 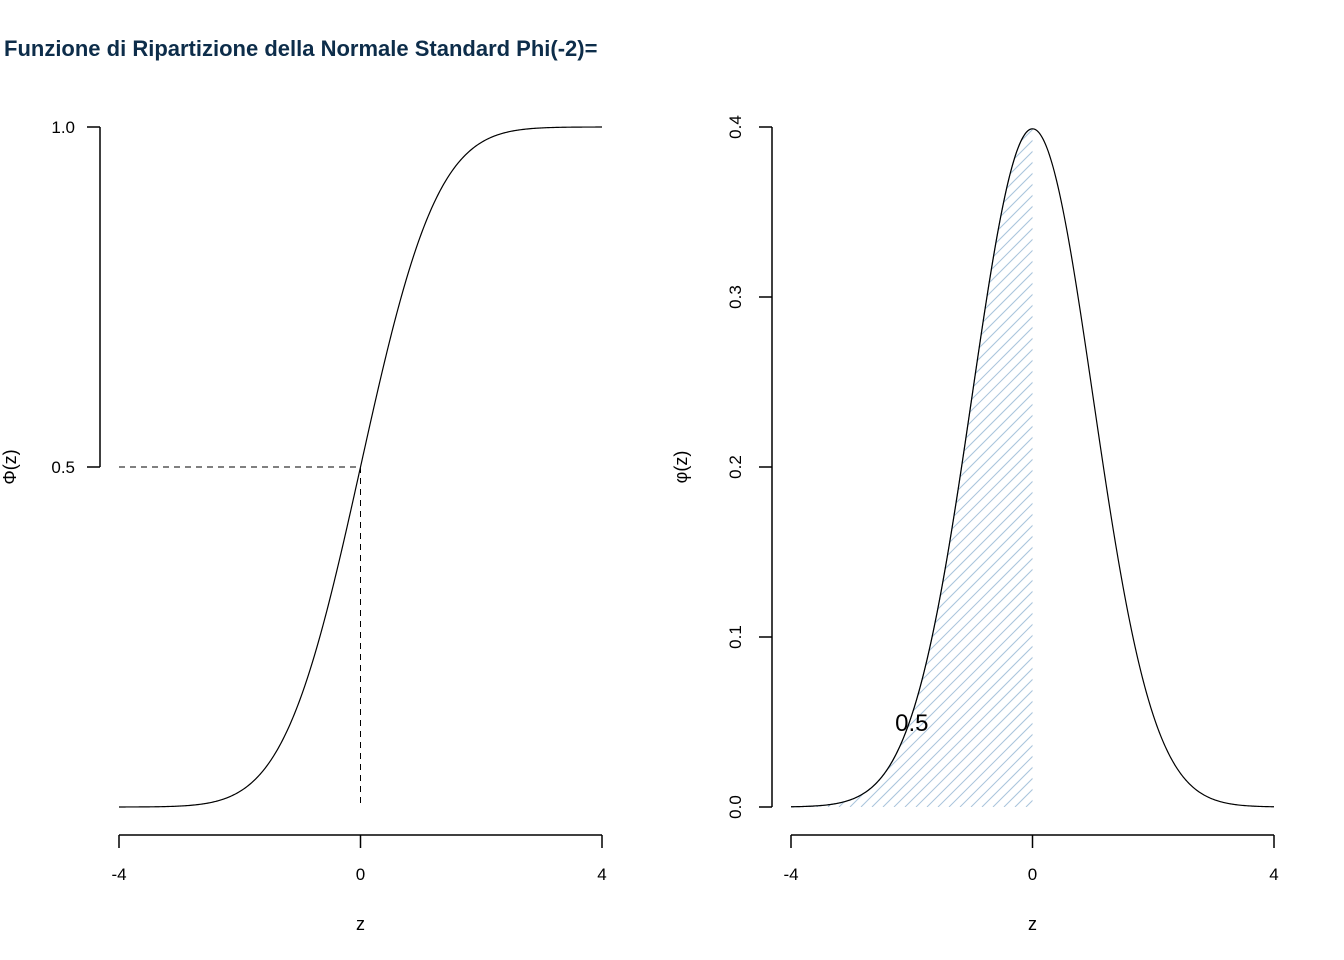 What do you see at coordinates (601, 874) in the screenshot?
I see `cdf-x-tick-label: 4` at bounding box center [601, 874].